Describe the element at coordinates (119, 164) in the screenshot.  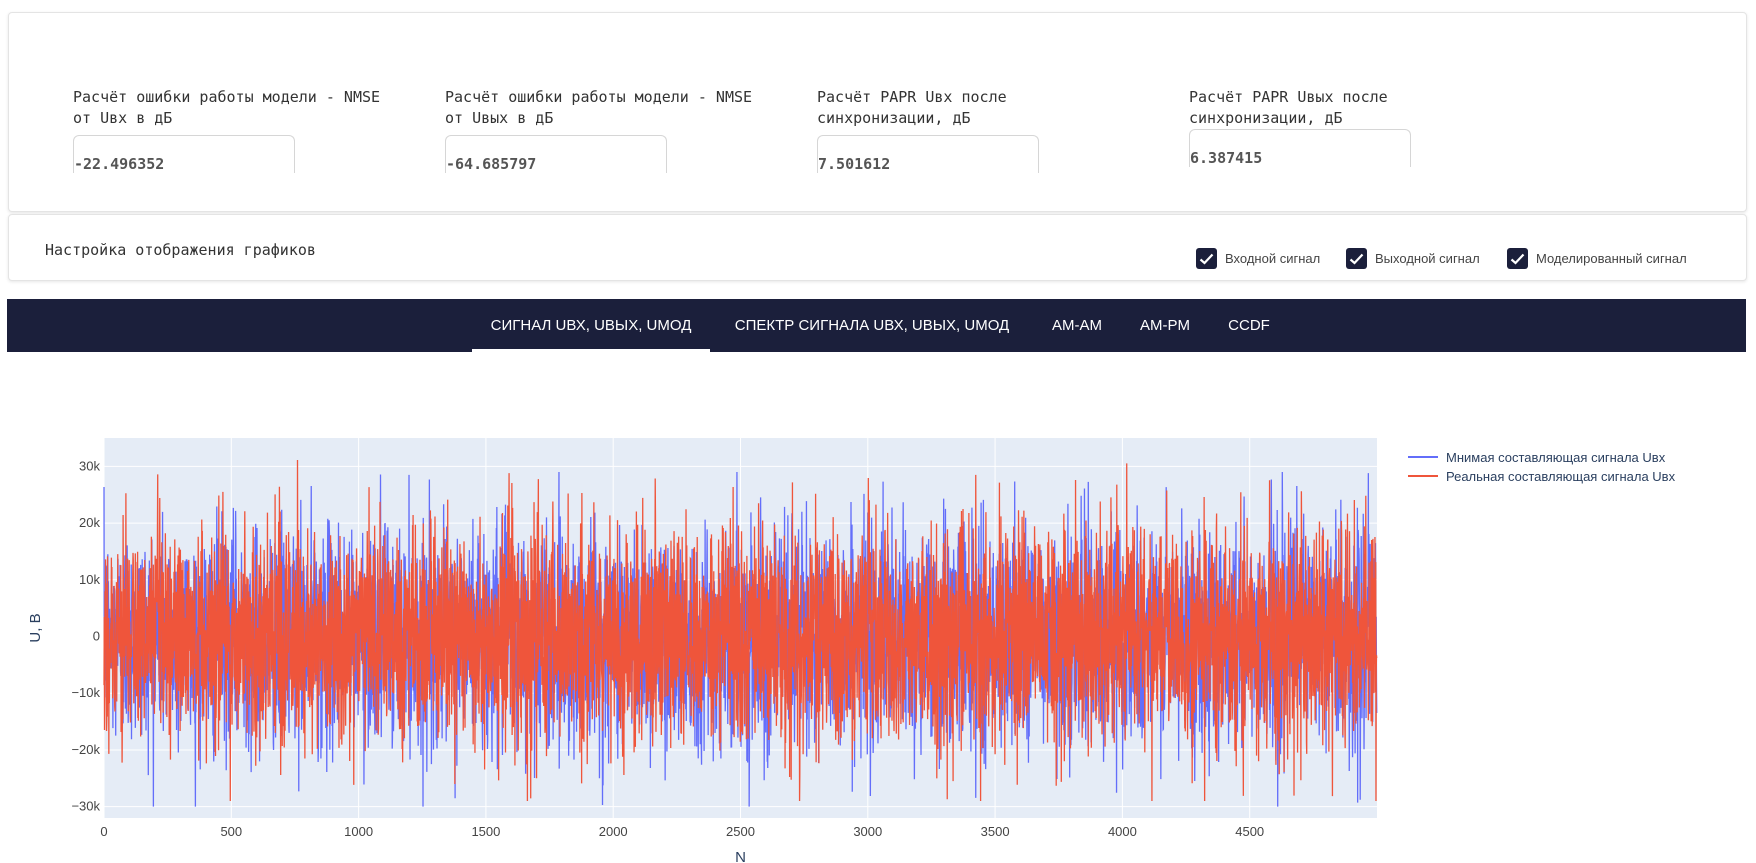
I see `metric-value: -22.496352` at that location.